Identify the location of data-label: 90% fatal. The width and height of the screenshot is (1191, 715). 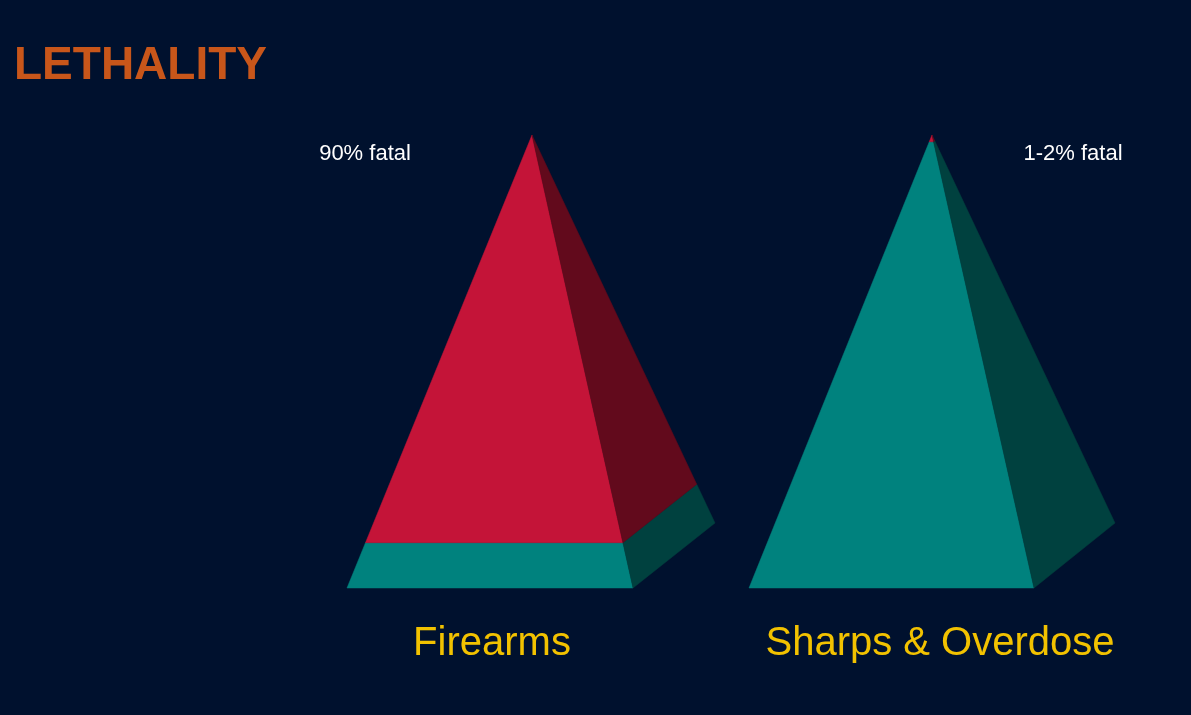
(365, 152).